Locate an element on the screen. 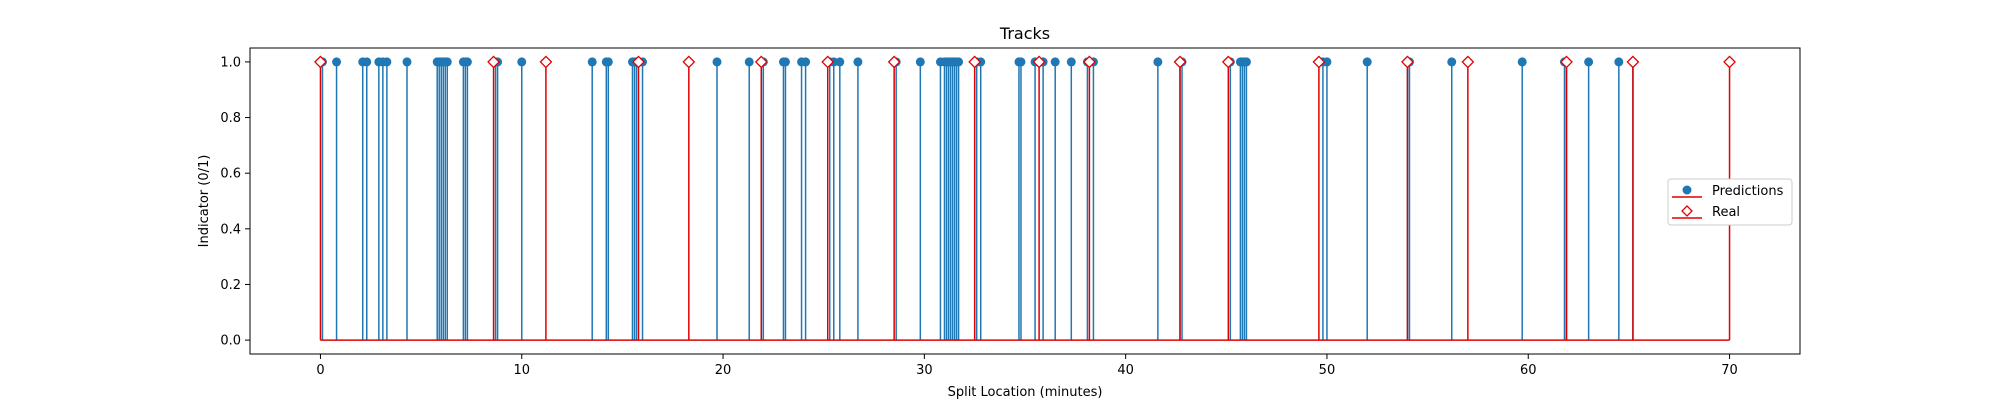 The image size is (2000, 400). y-tick-label: 0.8 is located at coordinates (230, 118).